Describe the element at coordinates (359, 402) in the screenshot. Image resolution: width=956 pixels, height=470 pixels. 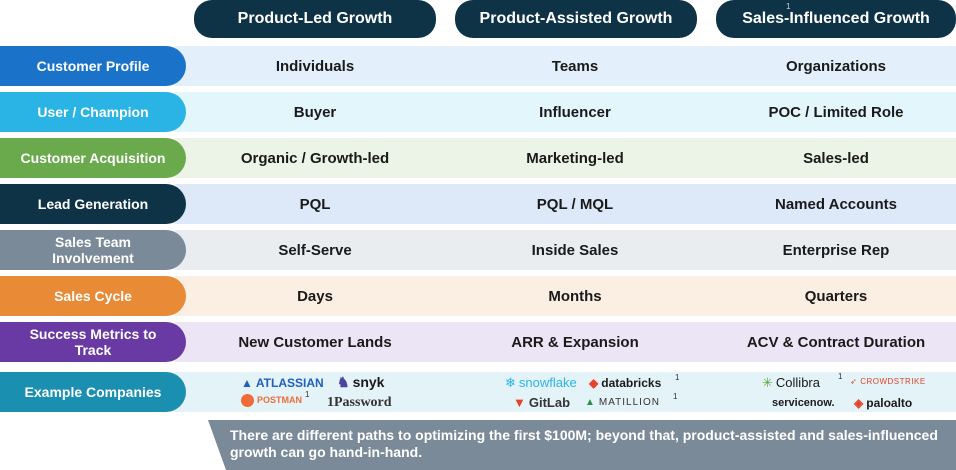
I see `onepassword-logo: 1Password` at that location.